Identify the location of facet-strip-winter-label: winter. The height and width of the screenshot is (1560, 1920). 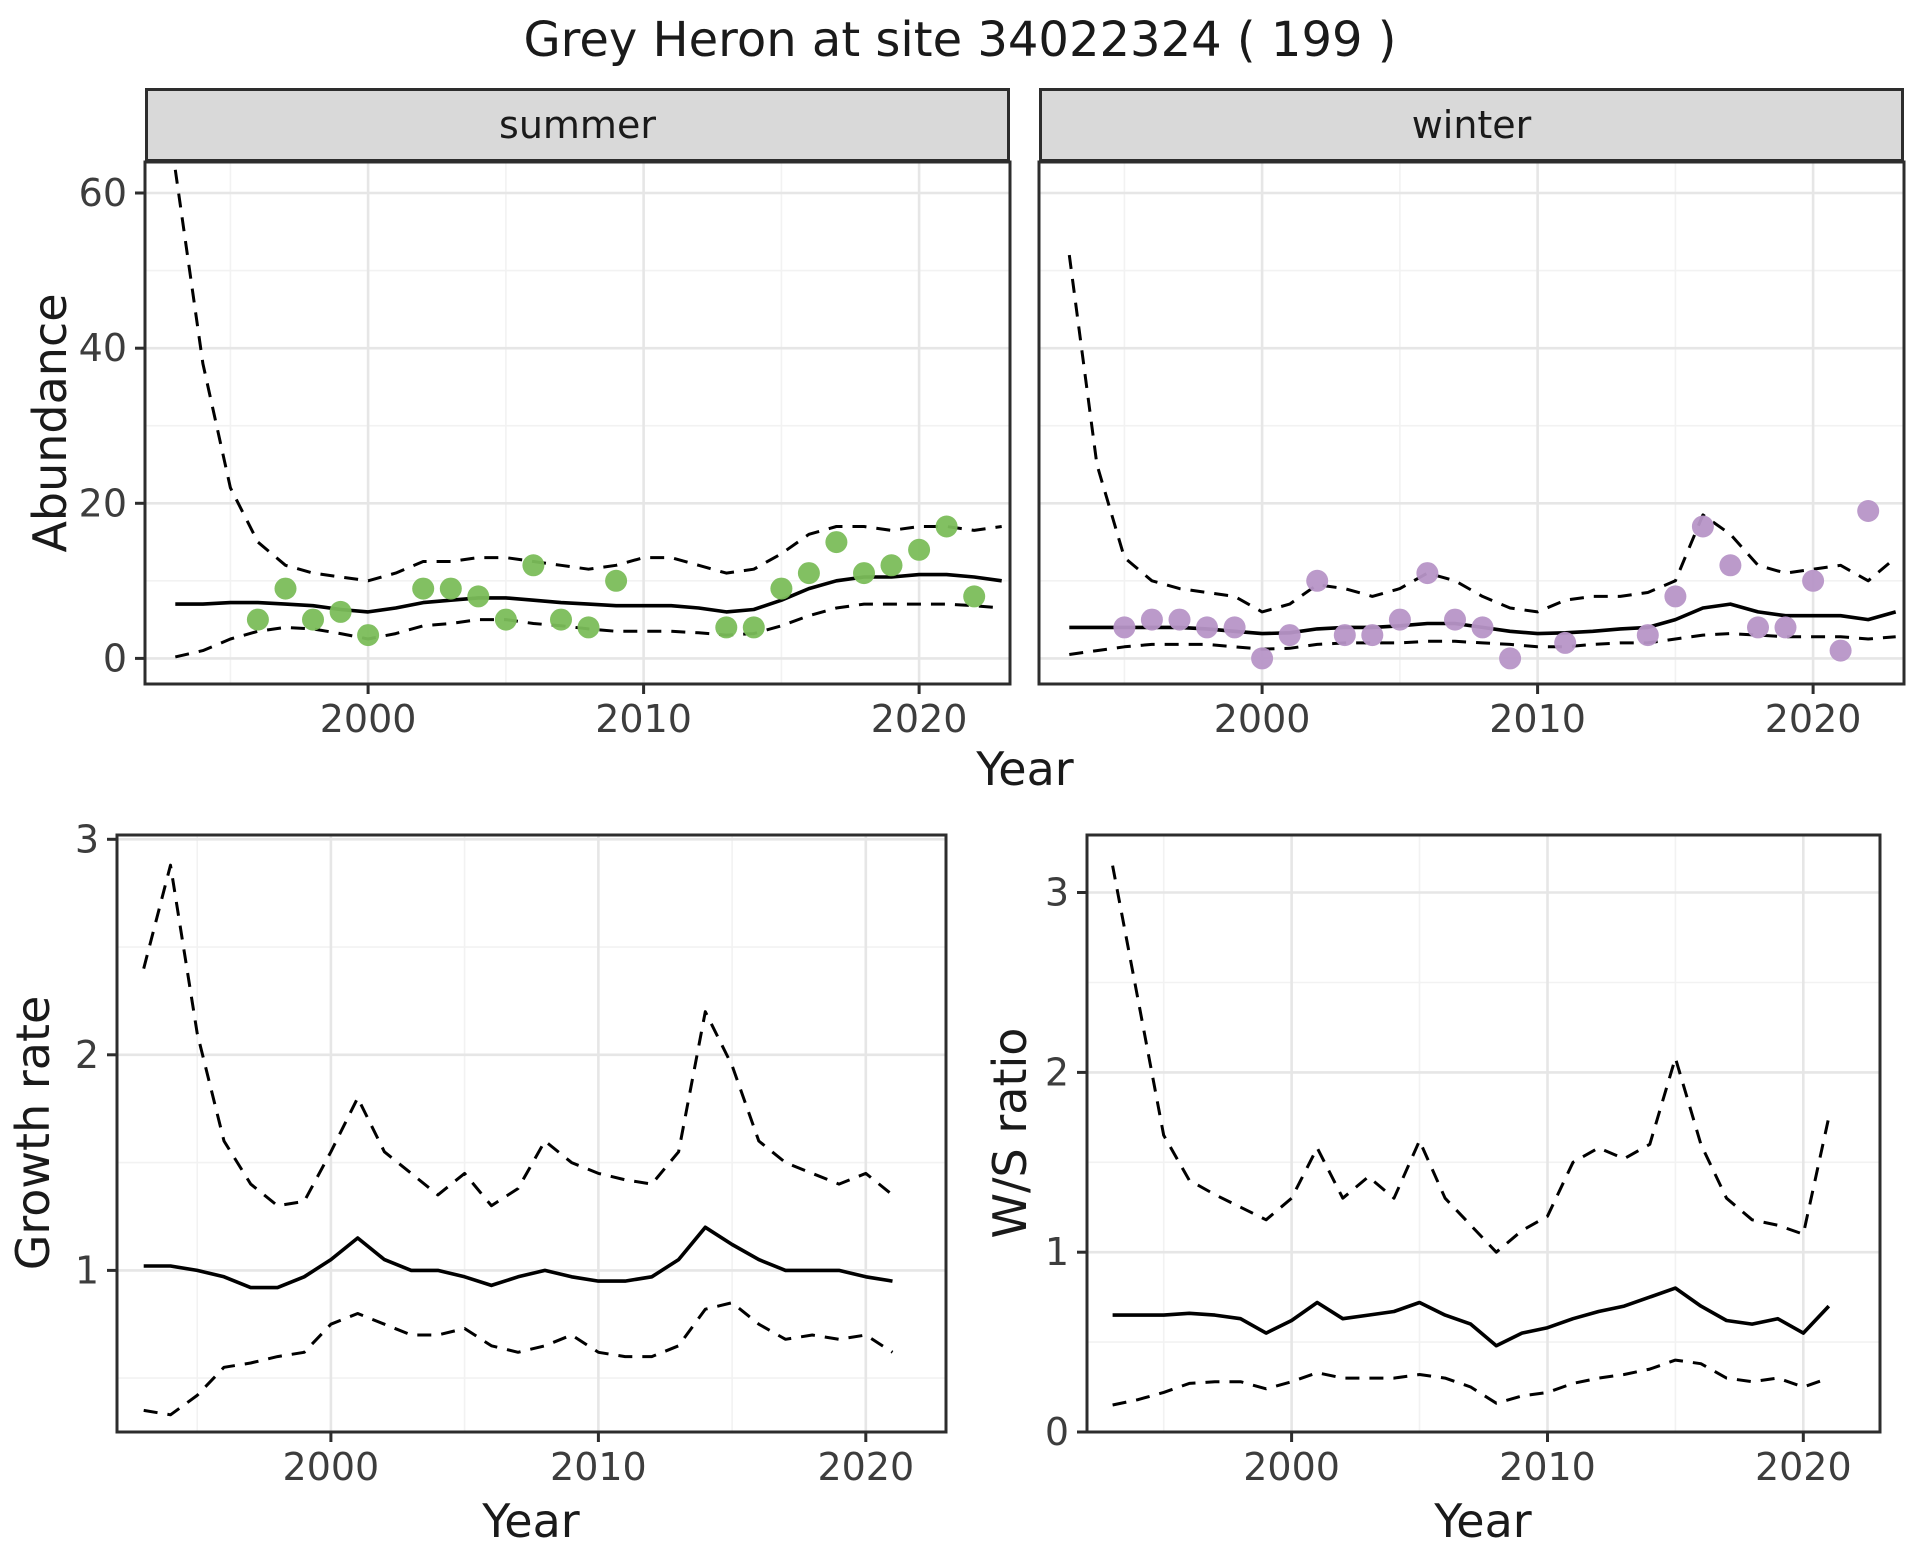
(1471, 125).